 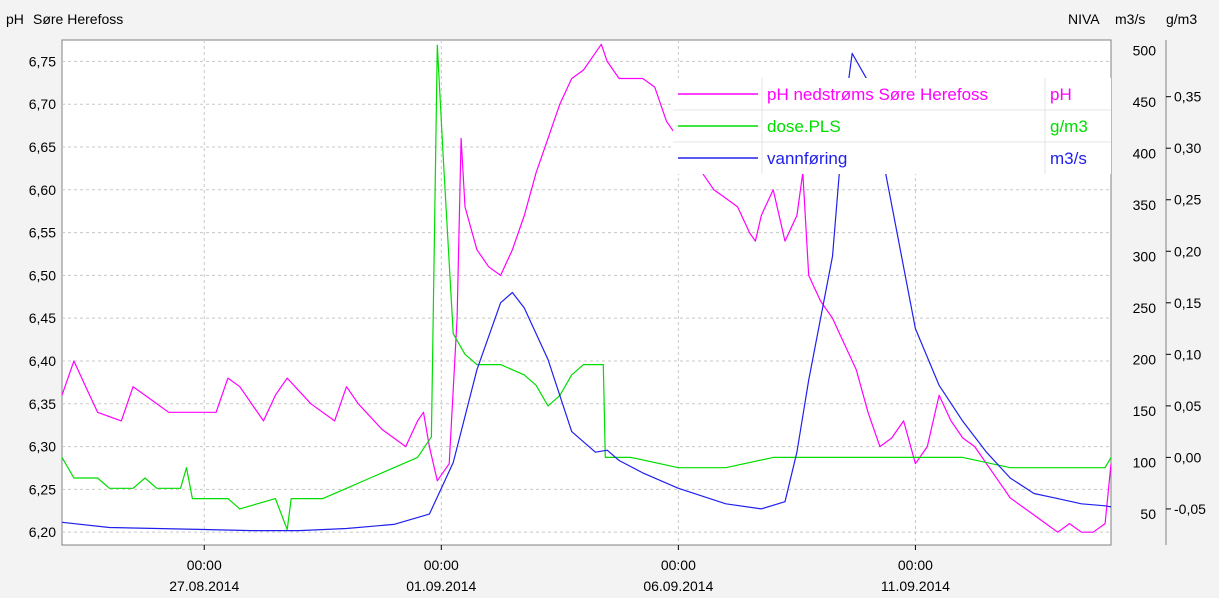 I want to click on ph-tick-label: 6,60, so click(x=42, y=190).